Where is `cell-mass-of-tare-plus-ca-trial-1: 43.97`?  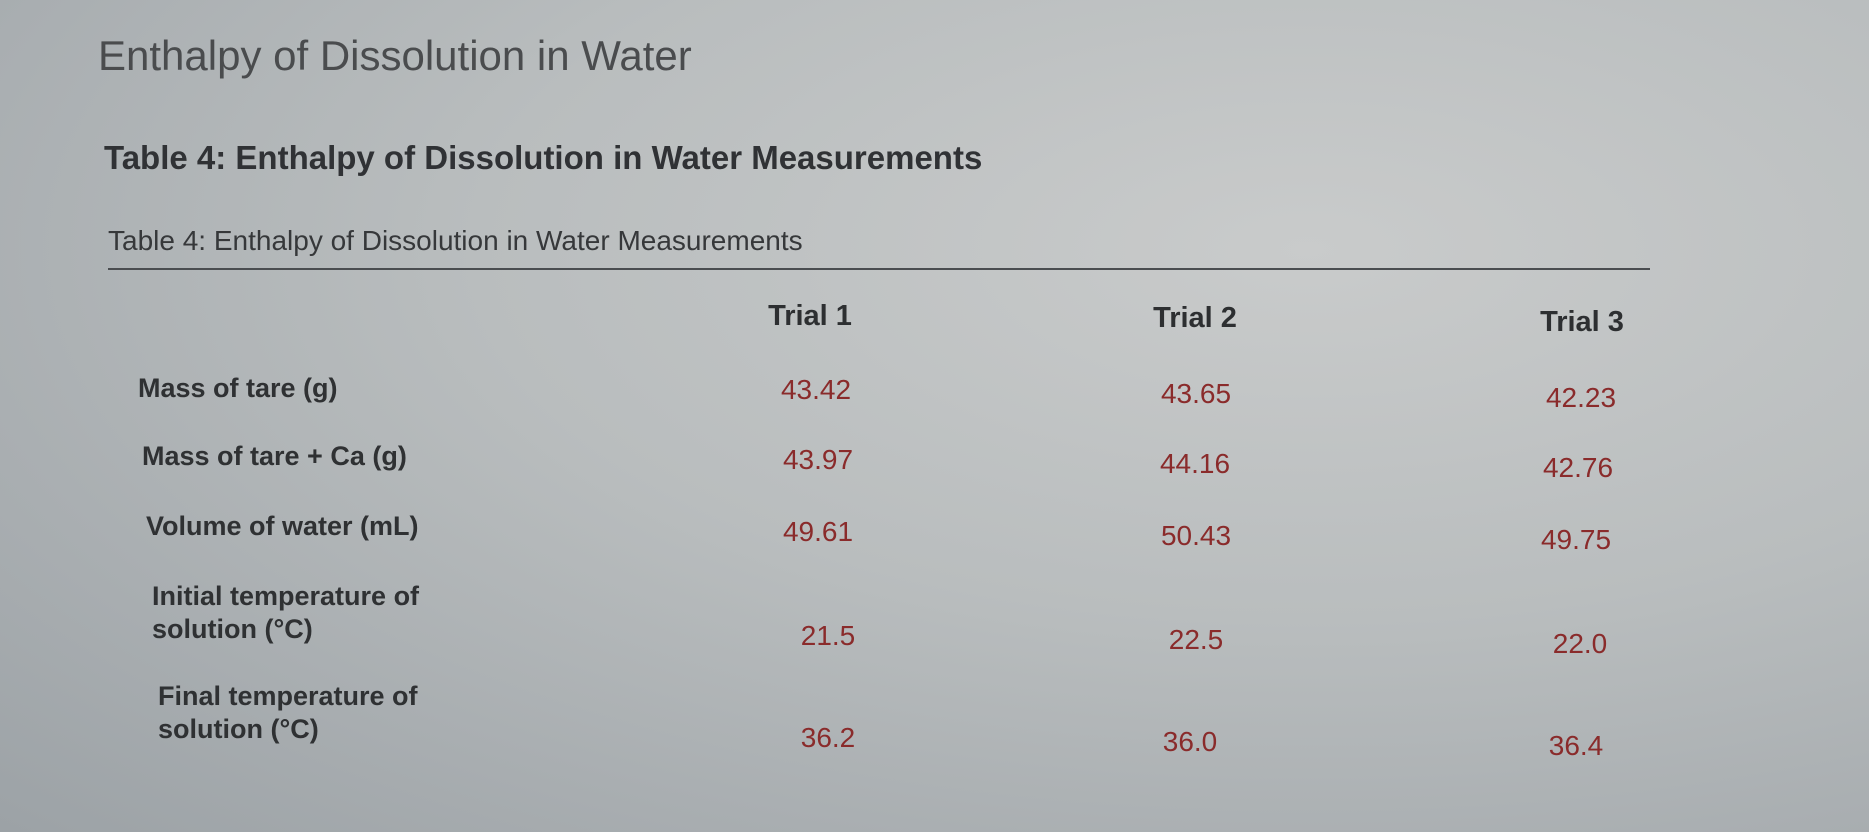
cell-mass-of-tare-plus-ca-trial-1: 43.97 is located at coordinates (818, 459).